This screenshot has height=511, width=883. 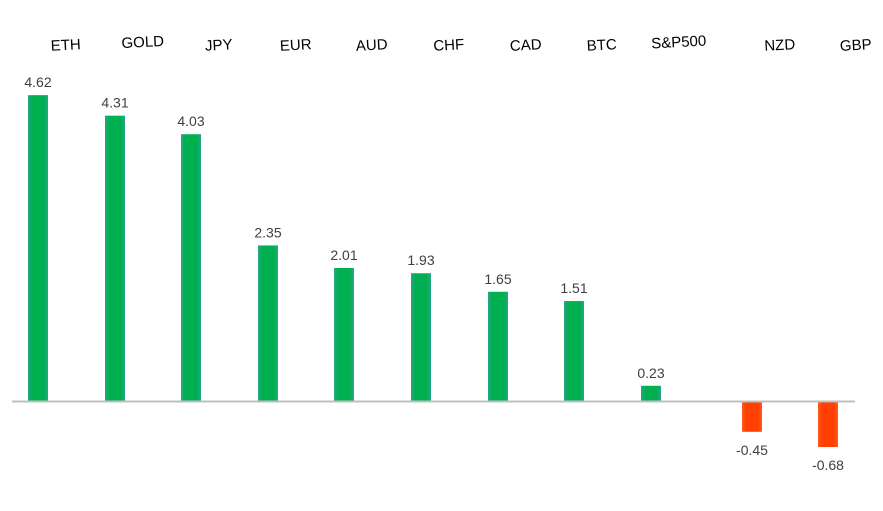 What do you see at coordinates (115, 258) in the screenshot?
I see `bar-gold` at bounding box center [115, 258].